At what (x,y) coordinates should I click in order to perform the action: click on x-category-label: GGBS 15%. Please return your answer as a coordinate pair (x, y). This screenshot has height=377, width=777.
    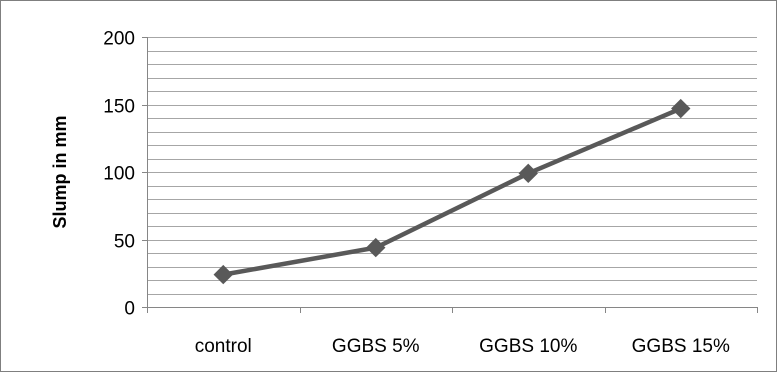
    Looking at the image, I should click on (681, 346).